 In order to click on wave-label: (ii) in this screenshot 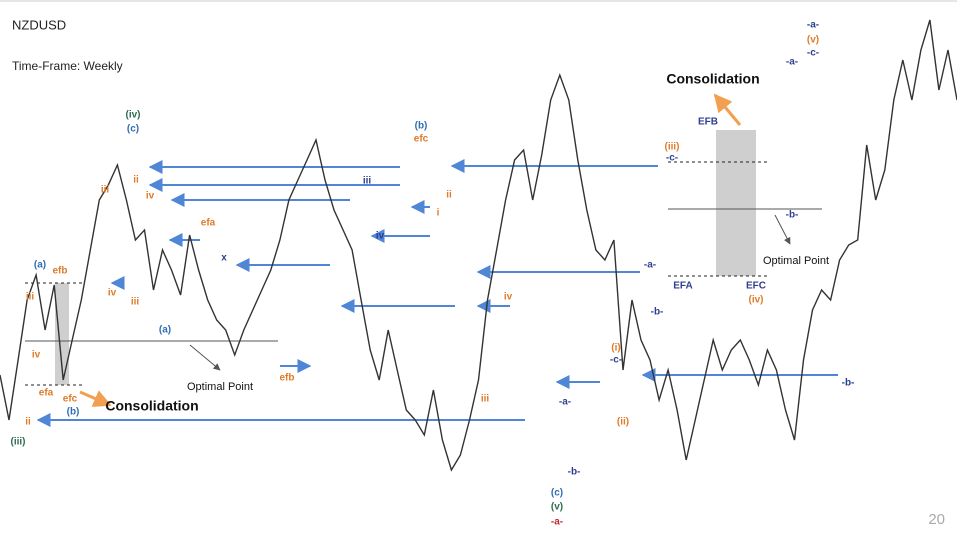, I will do `click(623, 422)`.